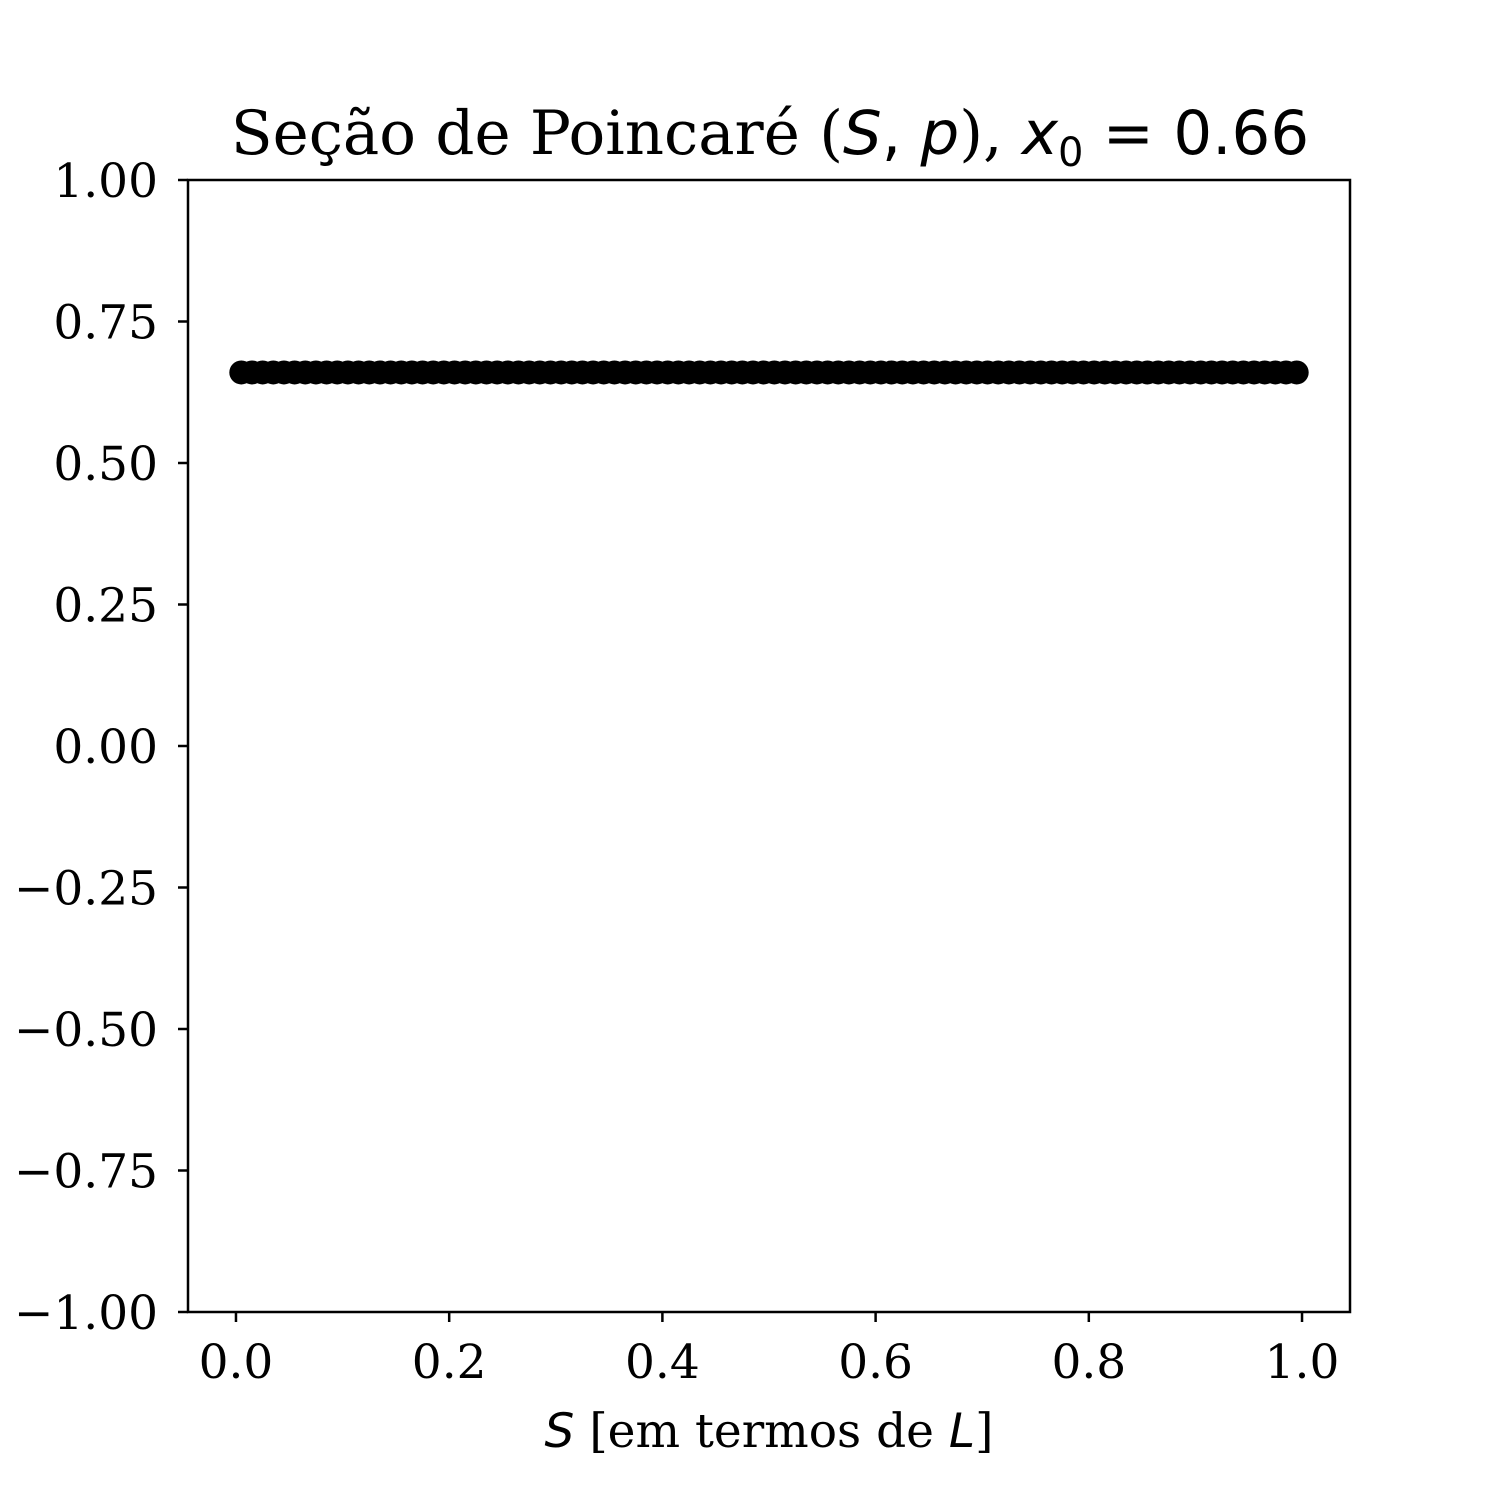 This screenshot has height=1500, width=1500. Describe the element at coordinates (86, 1030) in the screenshot. I see `y-tick-label: −0.50` at that location.